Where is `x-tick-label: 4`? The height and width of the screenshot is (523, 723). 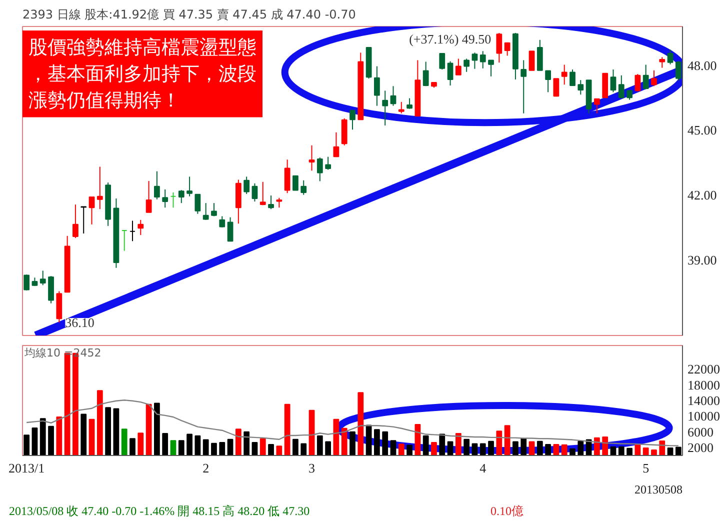 x-tick-label: 4 is located at coordinates (483, 468).